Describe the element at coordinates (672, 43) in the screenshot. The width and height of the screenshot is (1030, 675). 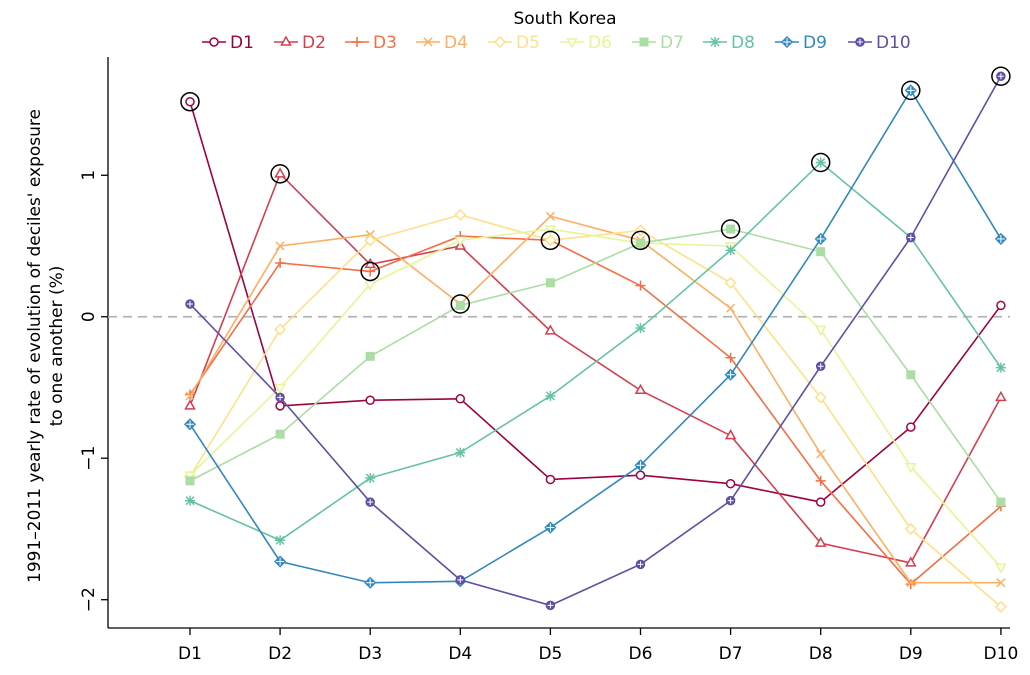
I see `legend-label-d7: D7` at that location.